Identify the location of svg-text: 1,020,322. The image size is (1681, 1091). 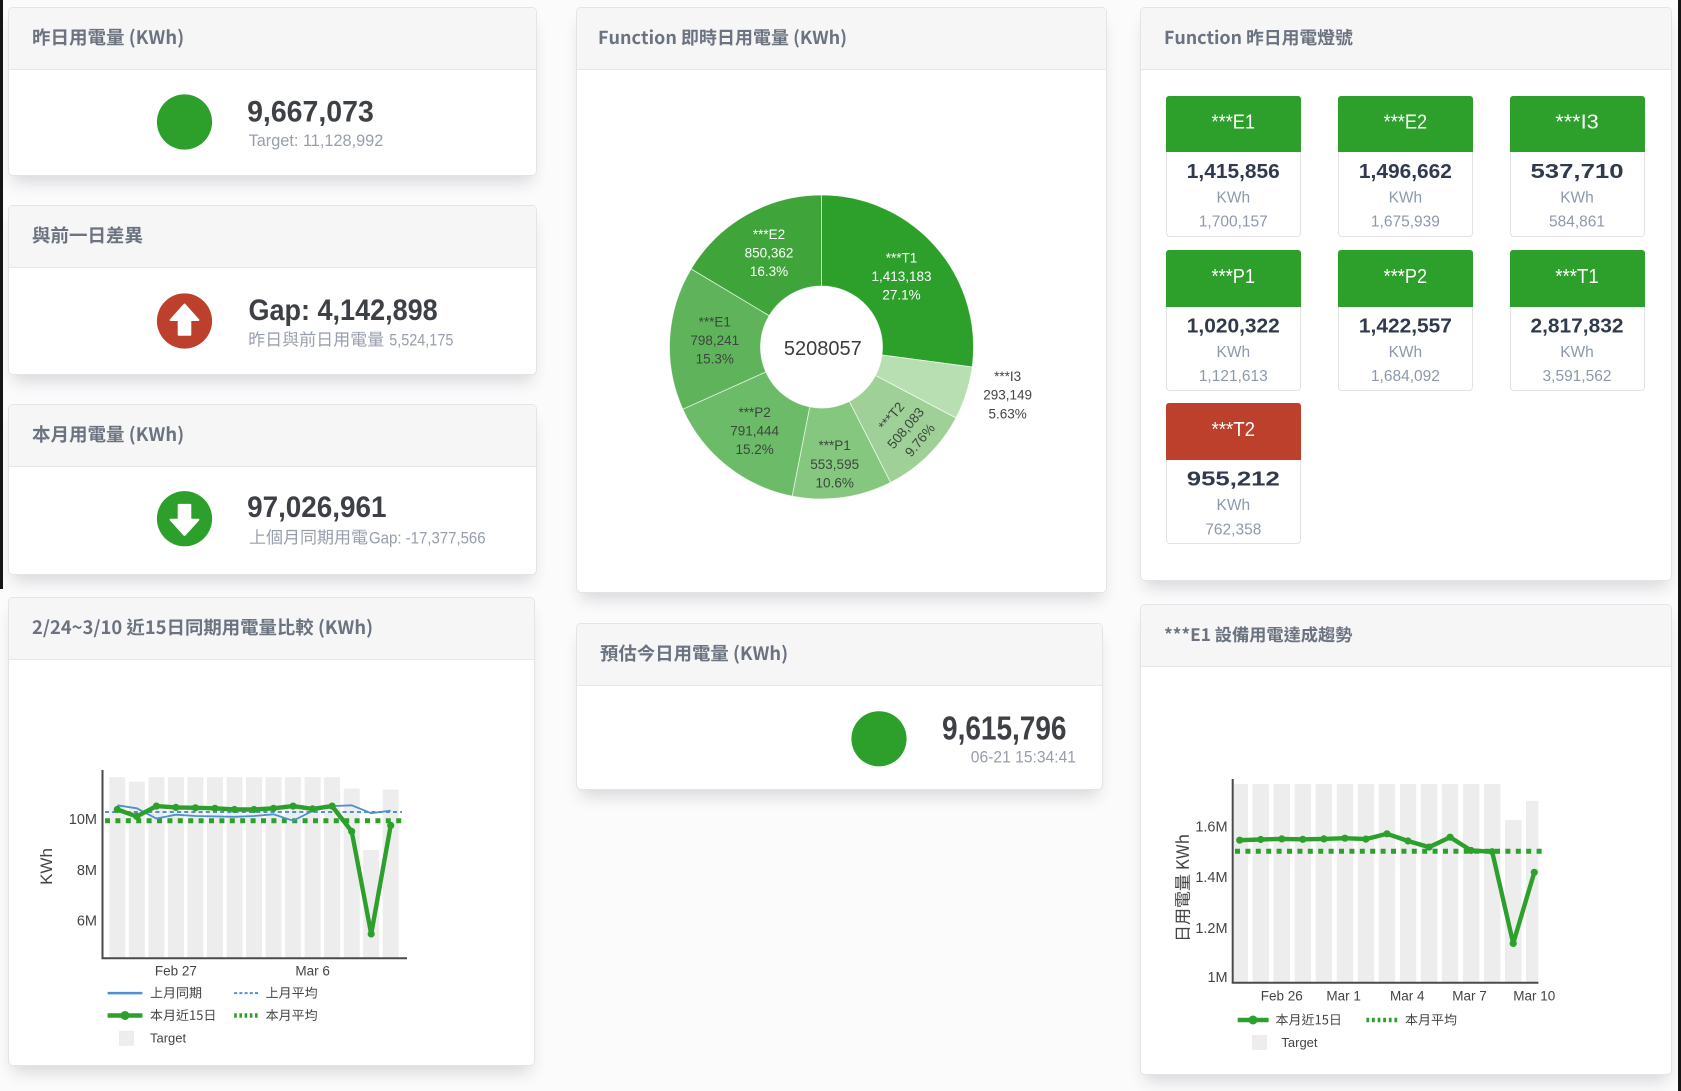
(1233, 327).